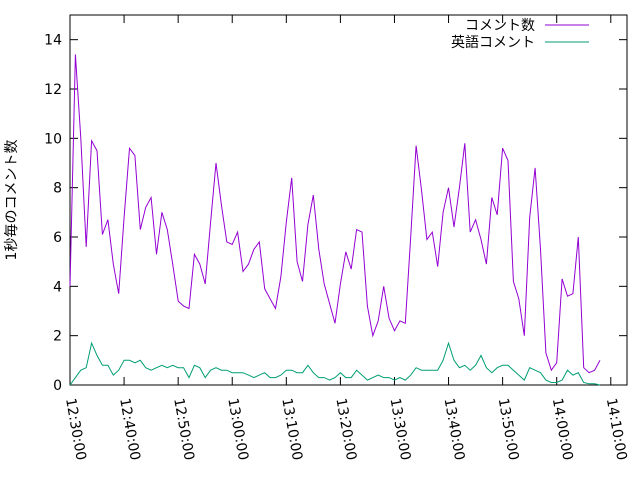 The image size is (640, 480). Describe the element at coordinates (75, 429) in the screenshot. I see `x-tick-label: 12:30:00` at that location.